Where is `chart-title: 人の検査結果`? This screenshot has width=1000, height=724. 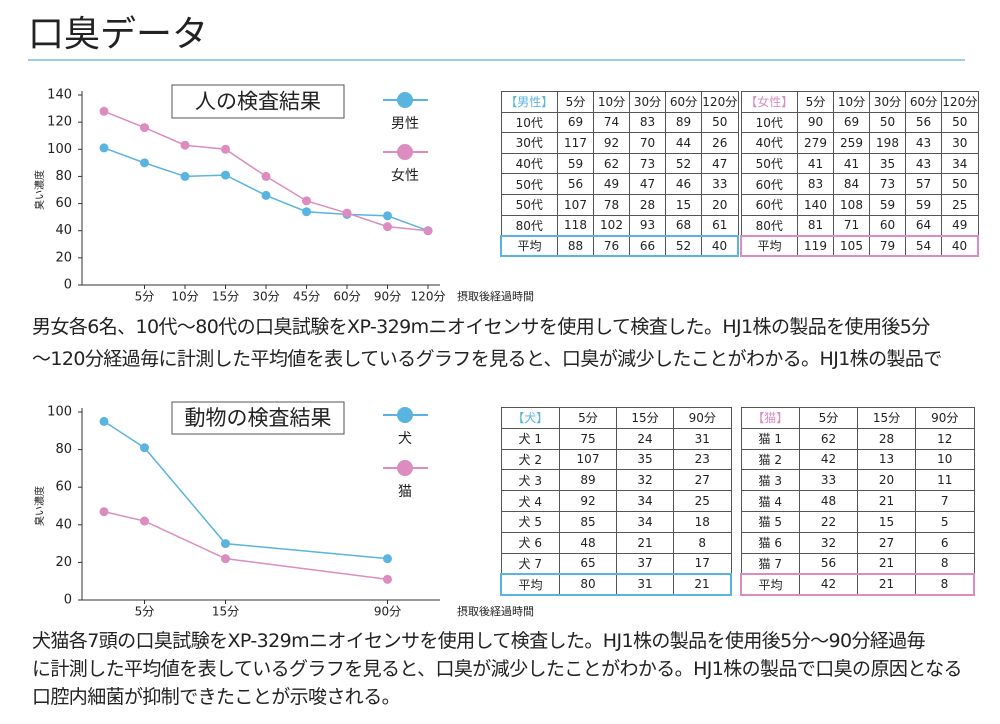 chart-title: 人の検査結果 is located at coordinates (258, 102).